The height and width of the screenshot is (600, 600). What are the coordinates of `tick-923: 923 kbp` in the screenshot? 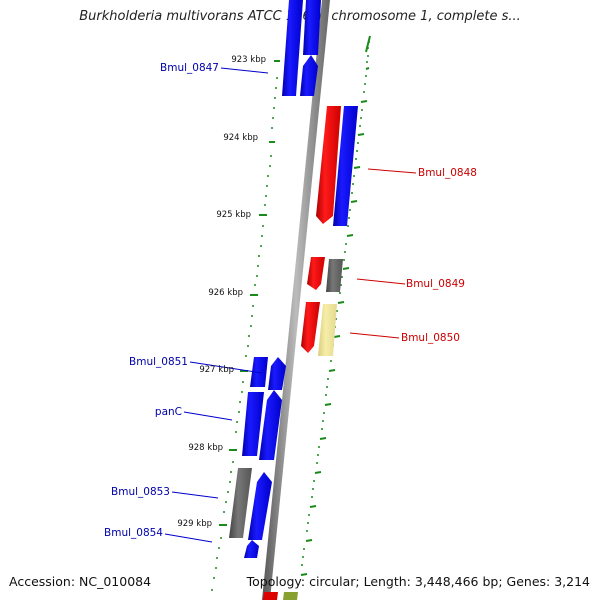 It's located at (248, 60).